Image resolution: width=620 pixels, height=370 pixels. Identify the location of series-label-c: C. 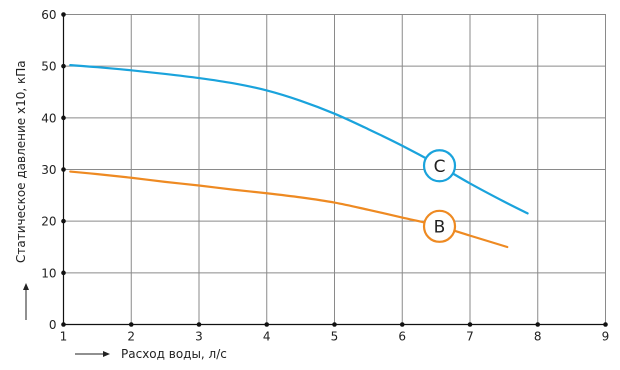
(440, 167).